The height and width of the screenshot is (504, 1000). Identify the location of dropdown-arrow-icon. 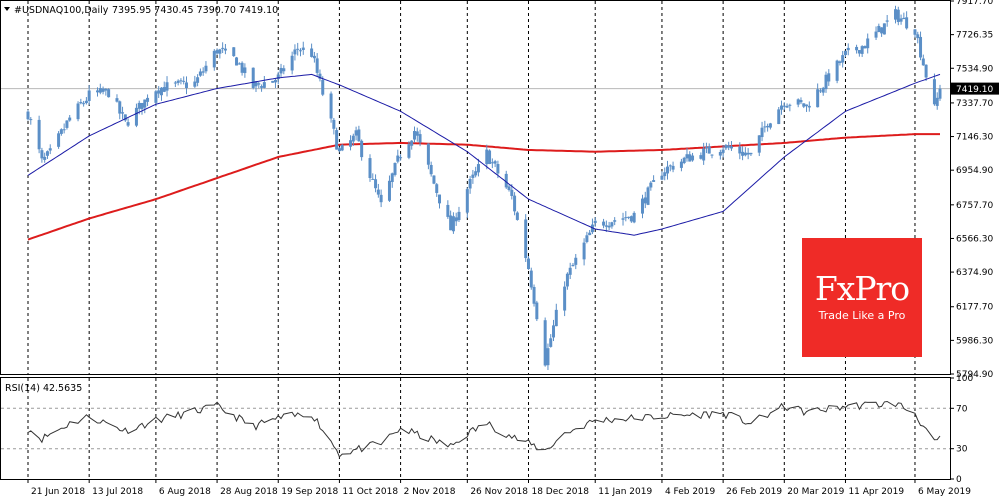
(7, 9).